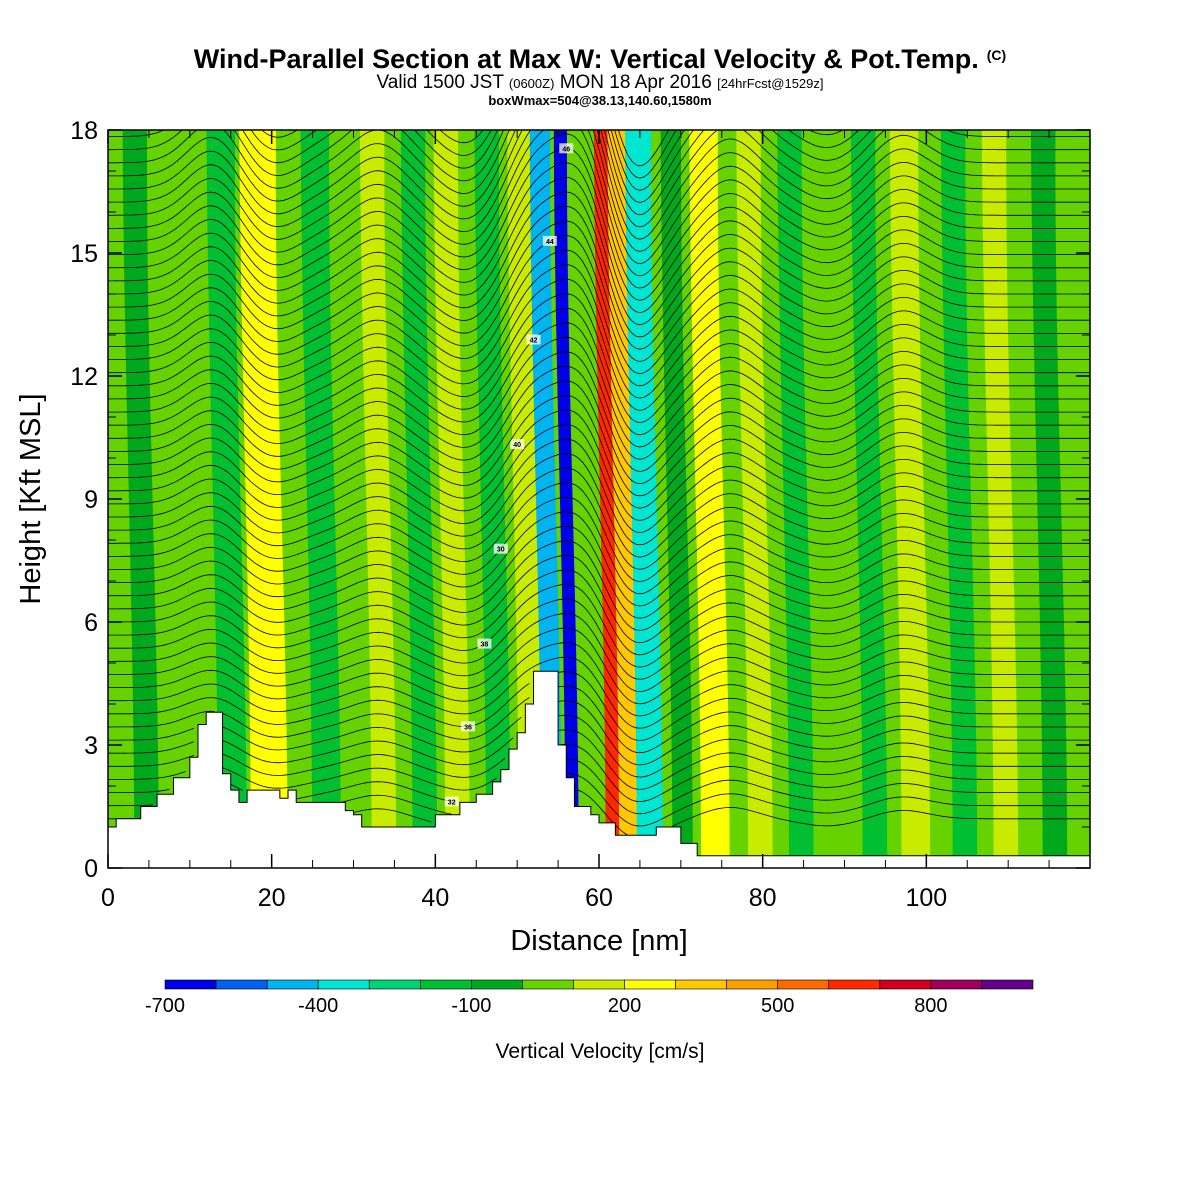 The width and height of the screenshot is (1200, 1200). I want to click on theta-label: 38, so click(484, 643).